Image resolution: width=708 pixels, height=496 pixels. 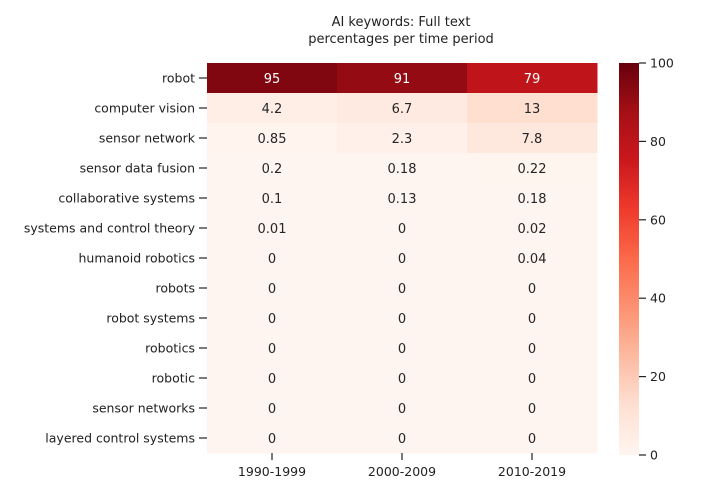 What do you see at coordinates (662, 63) in the screenshot?
I see `colorbar-tick-label: 100` at bounding box center [662, 63].